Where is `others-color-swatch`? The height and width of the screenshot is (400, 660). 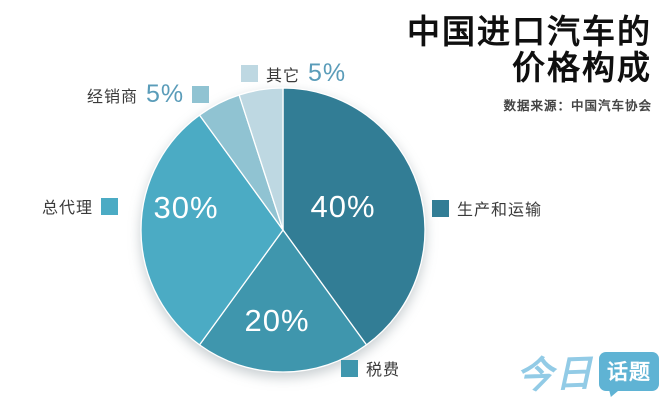
others-color-swatch is located at coordinates (249, 73).